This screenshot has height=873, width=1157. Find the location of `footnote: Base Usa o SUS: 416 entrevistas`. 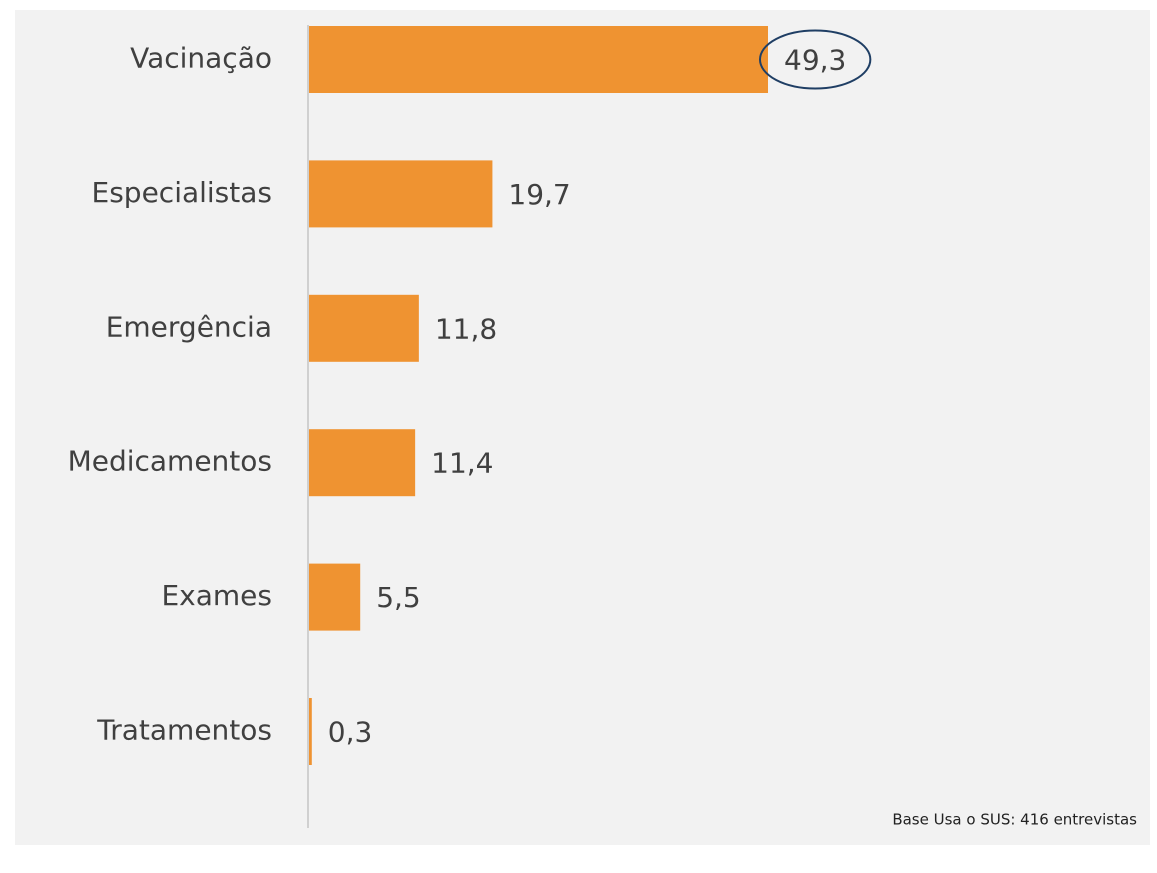

footnote: Base Usa o SUS: 416 entrevistas is located at coordinates (1014, 820).